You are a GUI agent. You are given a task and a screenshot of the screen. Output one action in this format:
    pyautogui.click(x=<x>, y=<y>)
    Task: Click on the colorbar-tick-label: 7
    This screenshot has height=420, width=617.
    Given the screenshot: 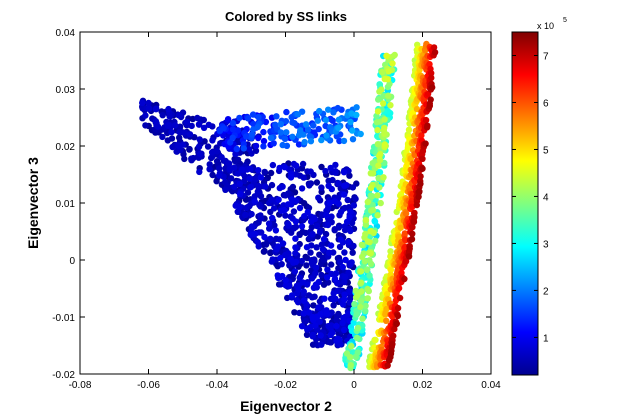 What is the action you would take?
    pyautogui.click(x=546, y=56)
    